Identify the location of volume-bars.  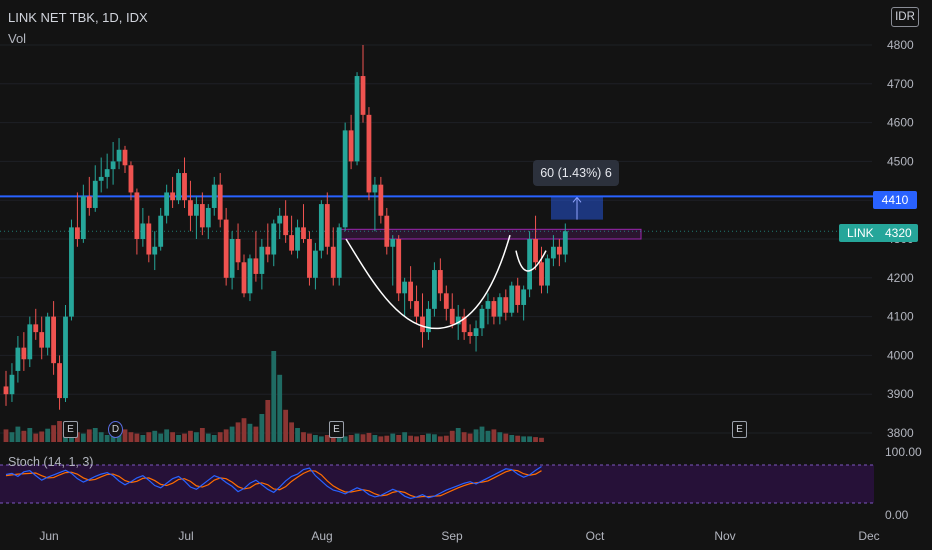
(273, 396).